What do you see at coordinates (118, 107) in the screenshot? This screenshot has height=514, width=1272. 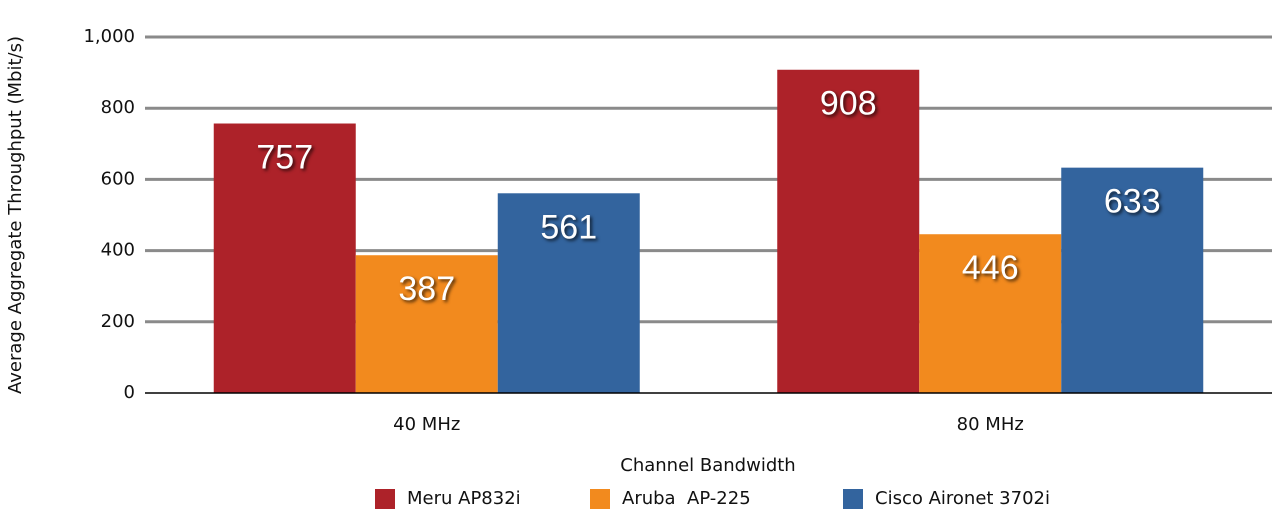 I see `y-tick-label: 800` at bounding box center [118, 107].